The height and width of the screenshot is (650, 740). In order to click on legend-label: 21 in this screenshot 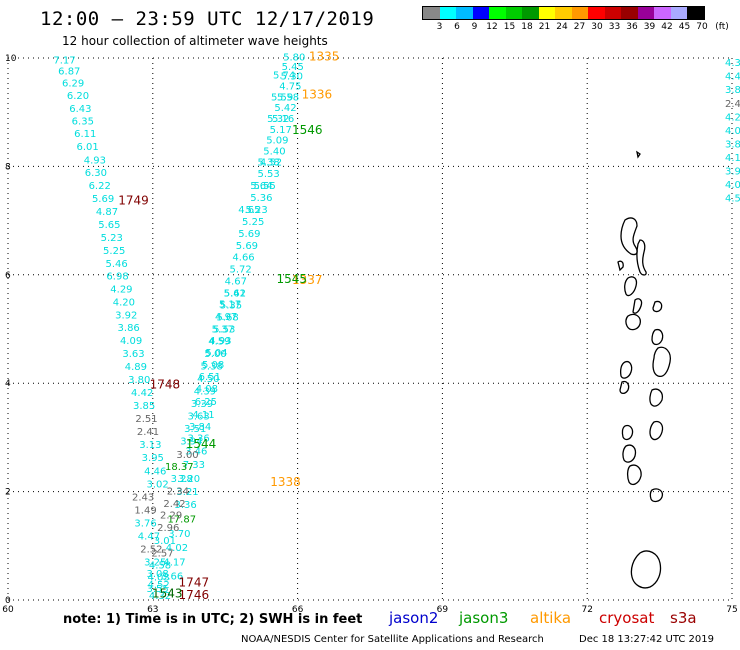, I will do `click(544, 27)`.